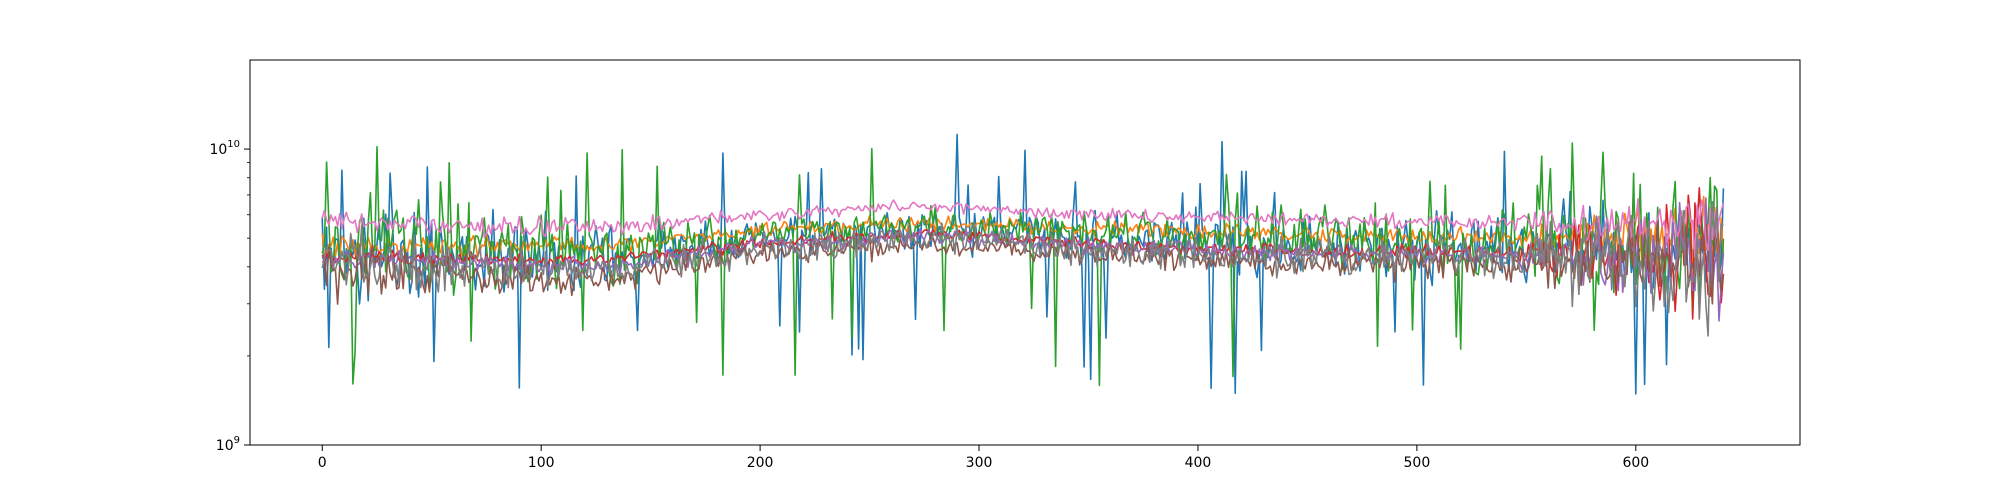  I want to click on y-tick-label: 1010, so click(224, 148).